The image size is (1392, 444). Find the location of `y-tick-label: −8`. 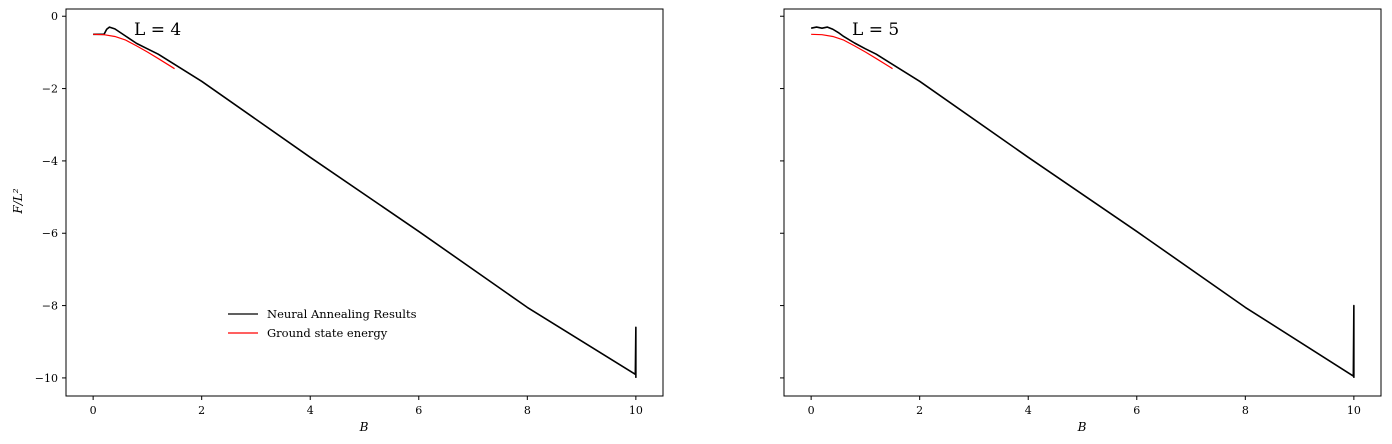

y-tick-label: −8 is located at coordinates (50, 306).